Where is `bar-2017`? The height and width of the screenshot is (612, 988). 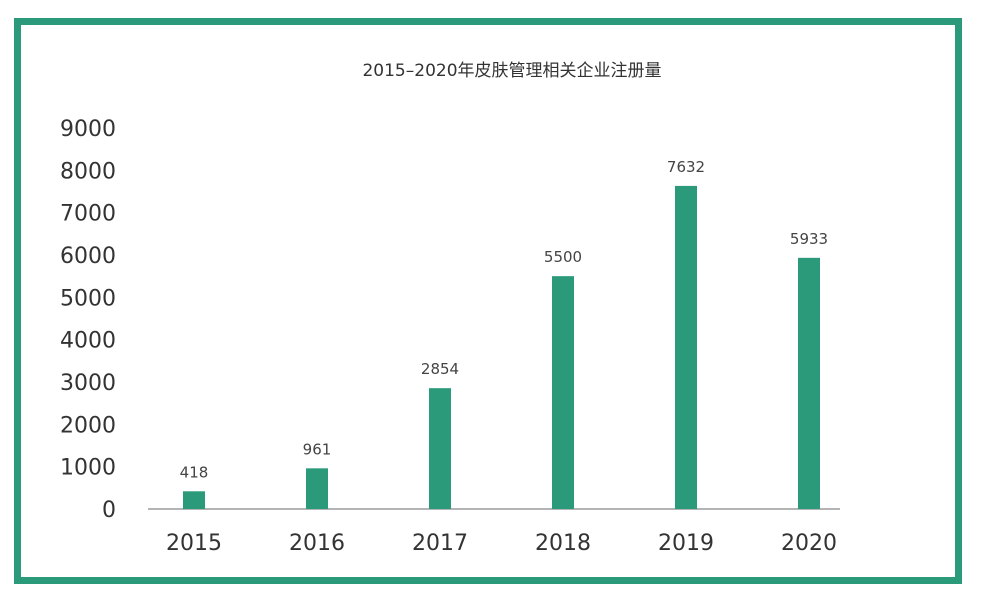
bar-2017 is located at coordinates (440, 448).